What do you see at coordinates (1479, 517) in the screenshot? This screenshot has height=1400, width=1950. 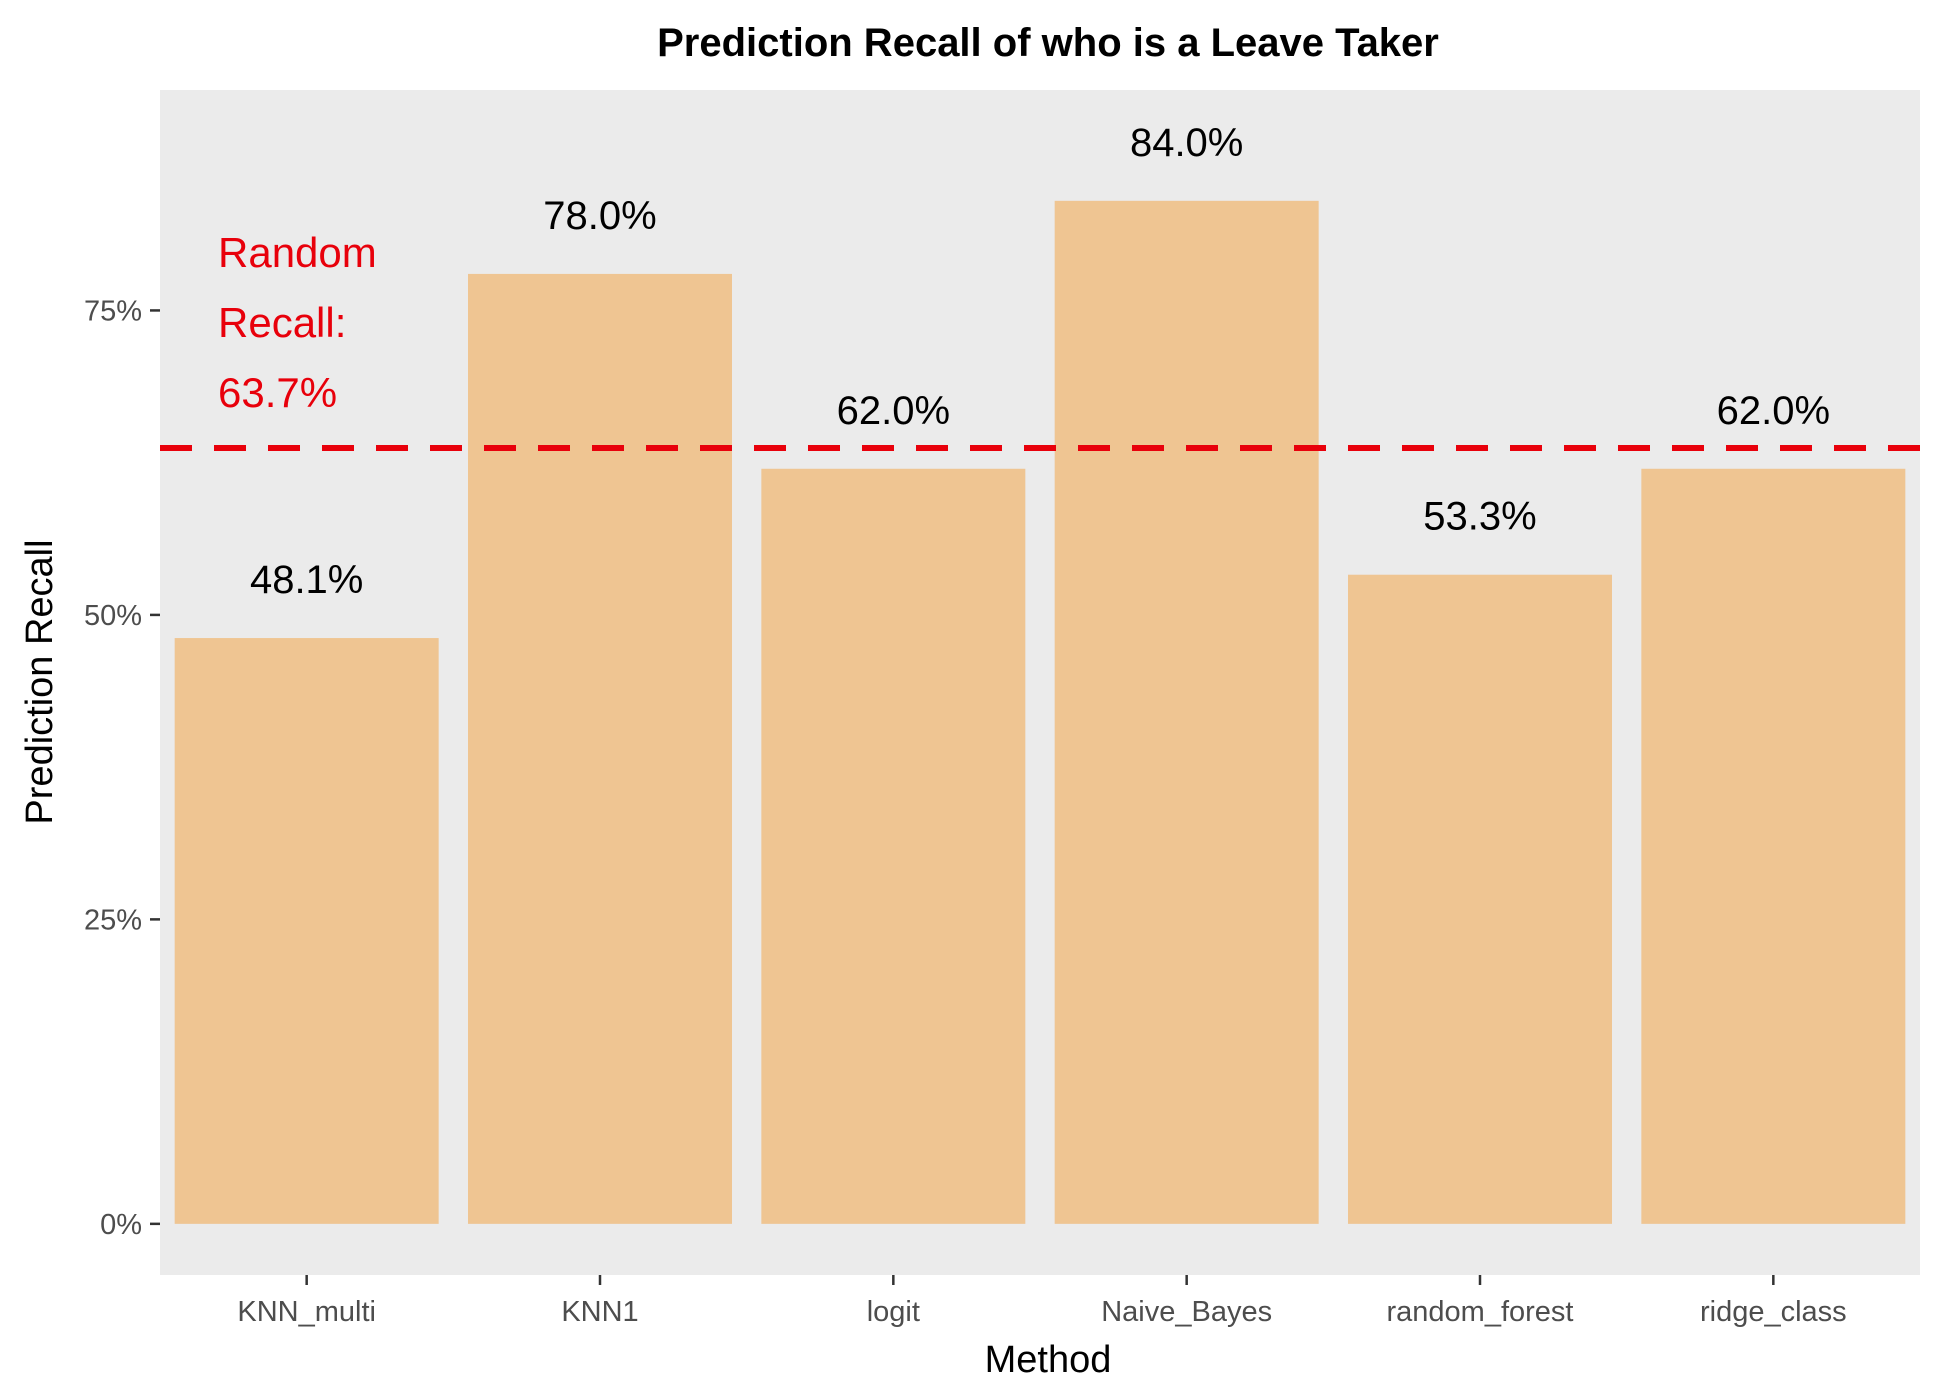 I see `data-label: 53.3%` at bounding box center [1479, 517].